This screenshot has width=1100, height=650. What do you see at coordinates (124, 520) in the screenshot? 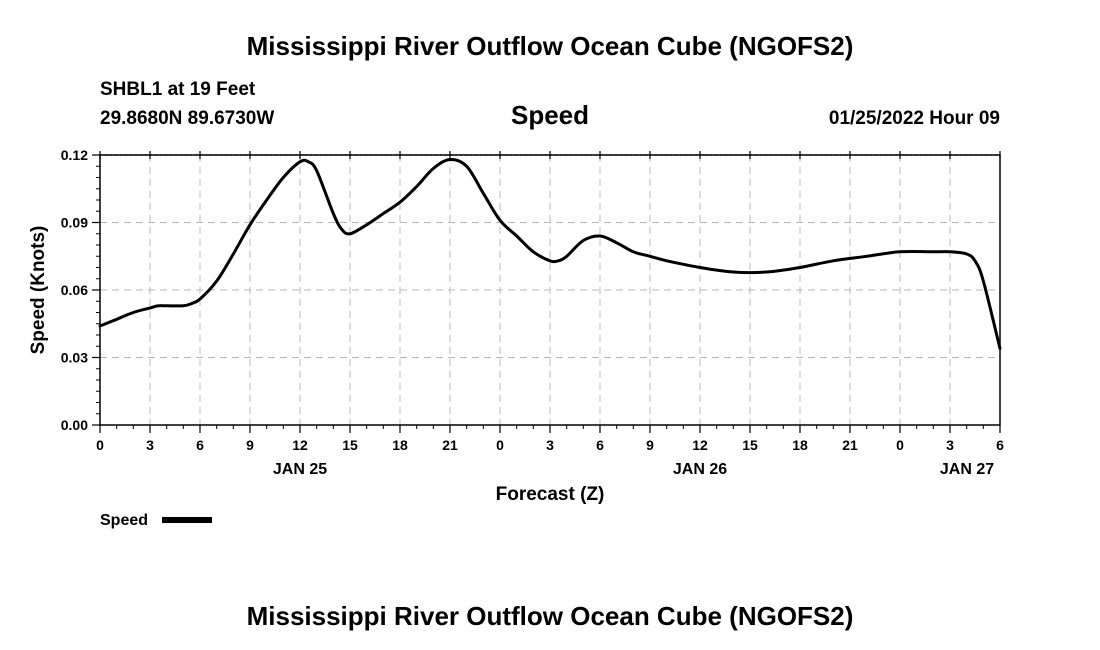
I see `legend-label: Speed` at bounding box center [124, 520].